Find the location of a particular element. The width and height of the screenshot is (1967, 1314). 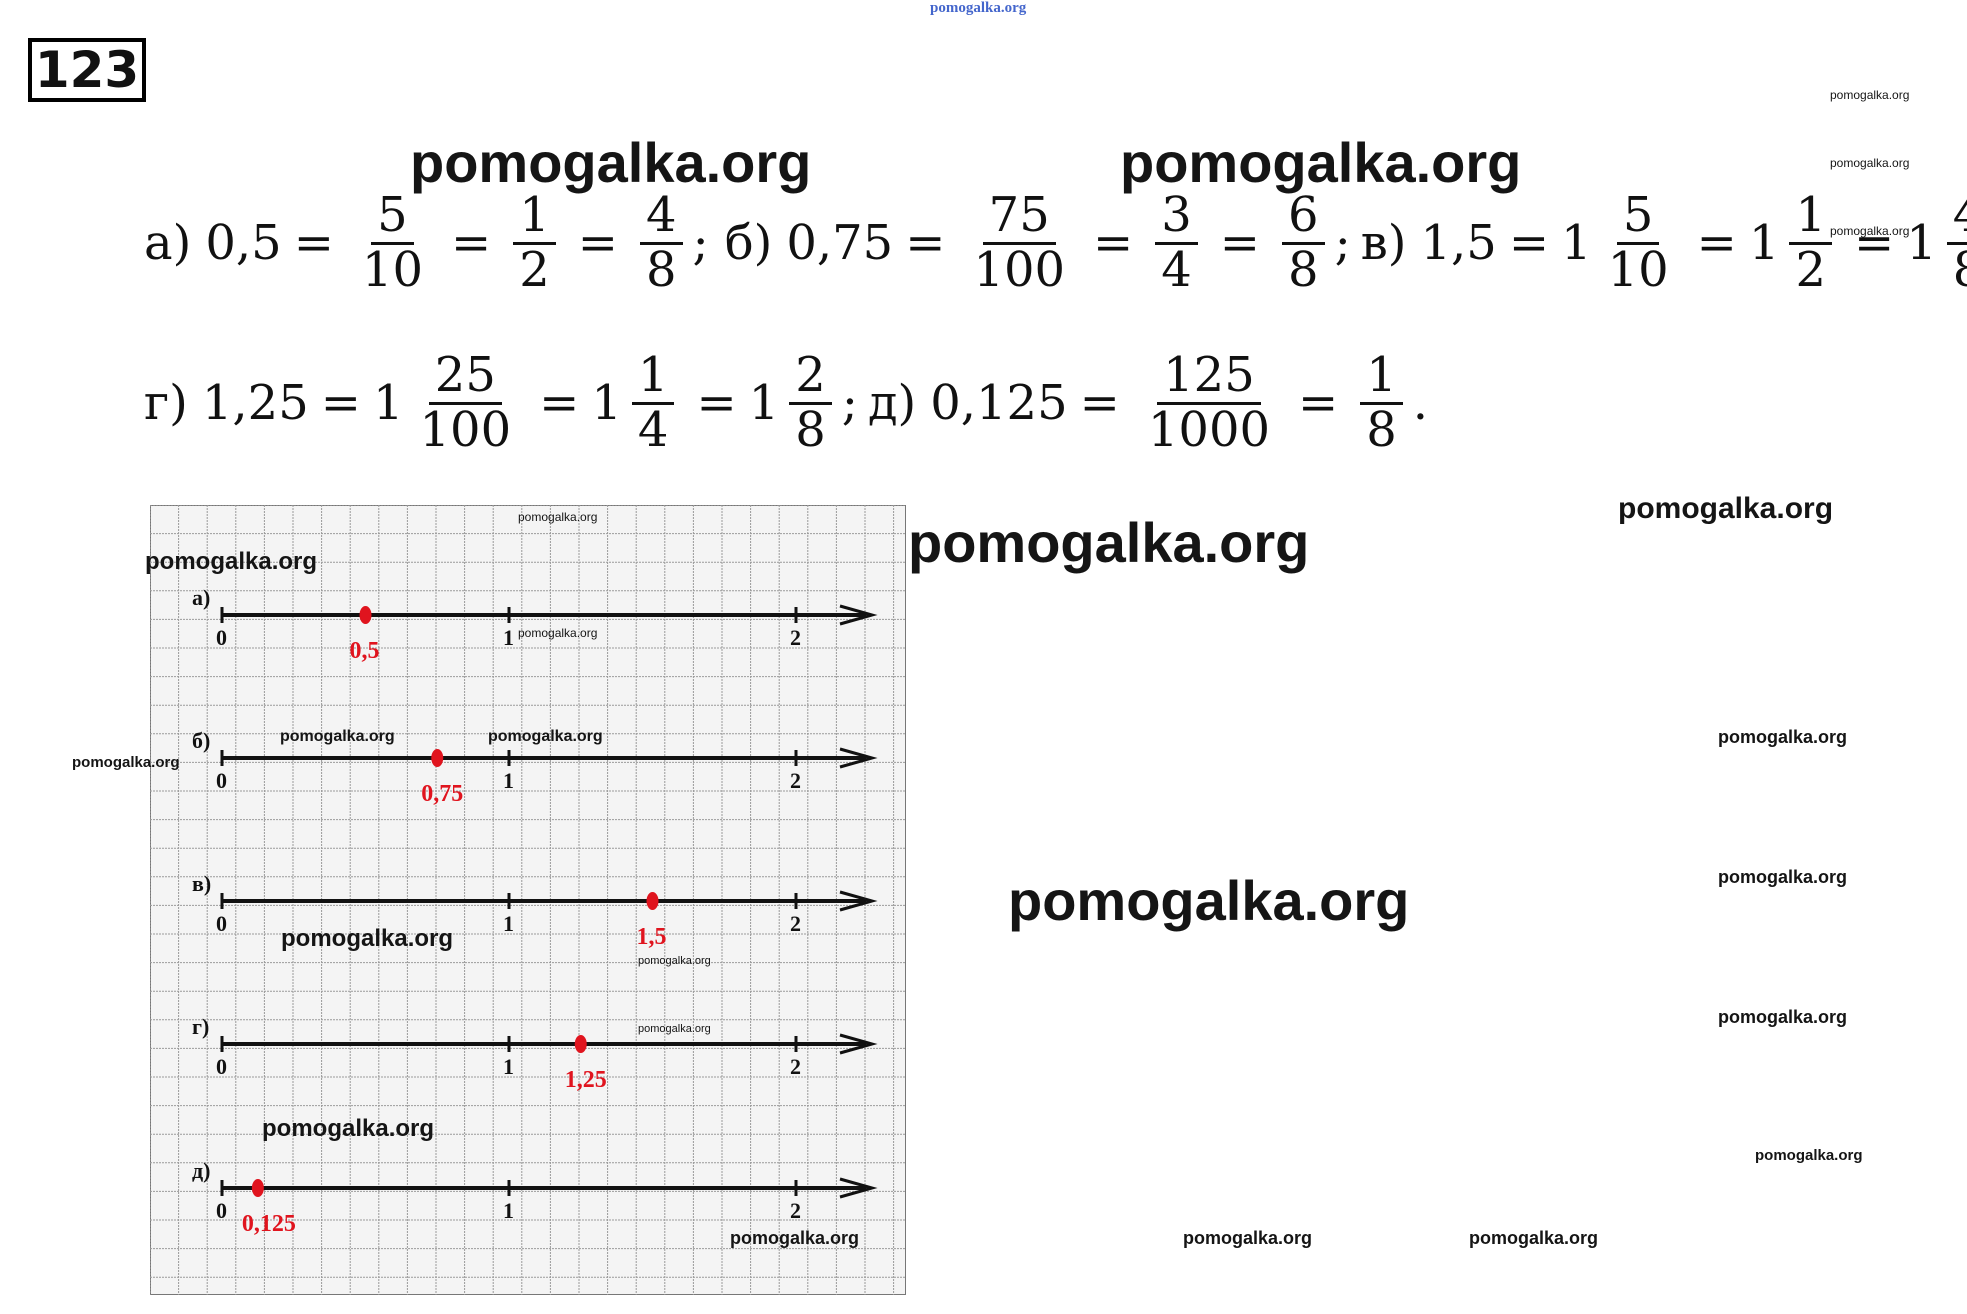

fraction: 125 1000 is located at coordinates (1209, 403).